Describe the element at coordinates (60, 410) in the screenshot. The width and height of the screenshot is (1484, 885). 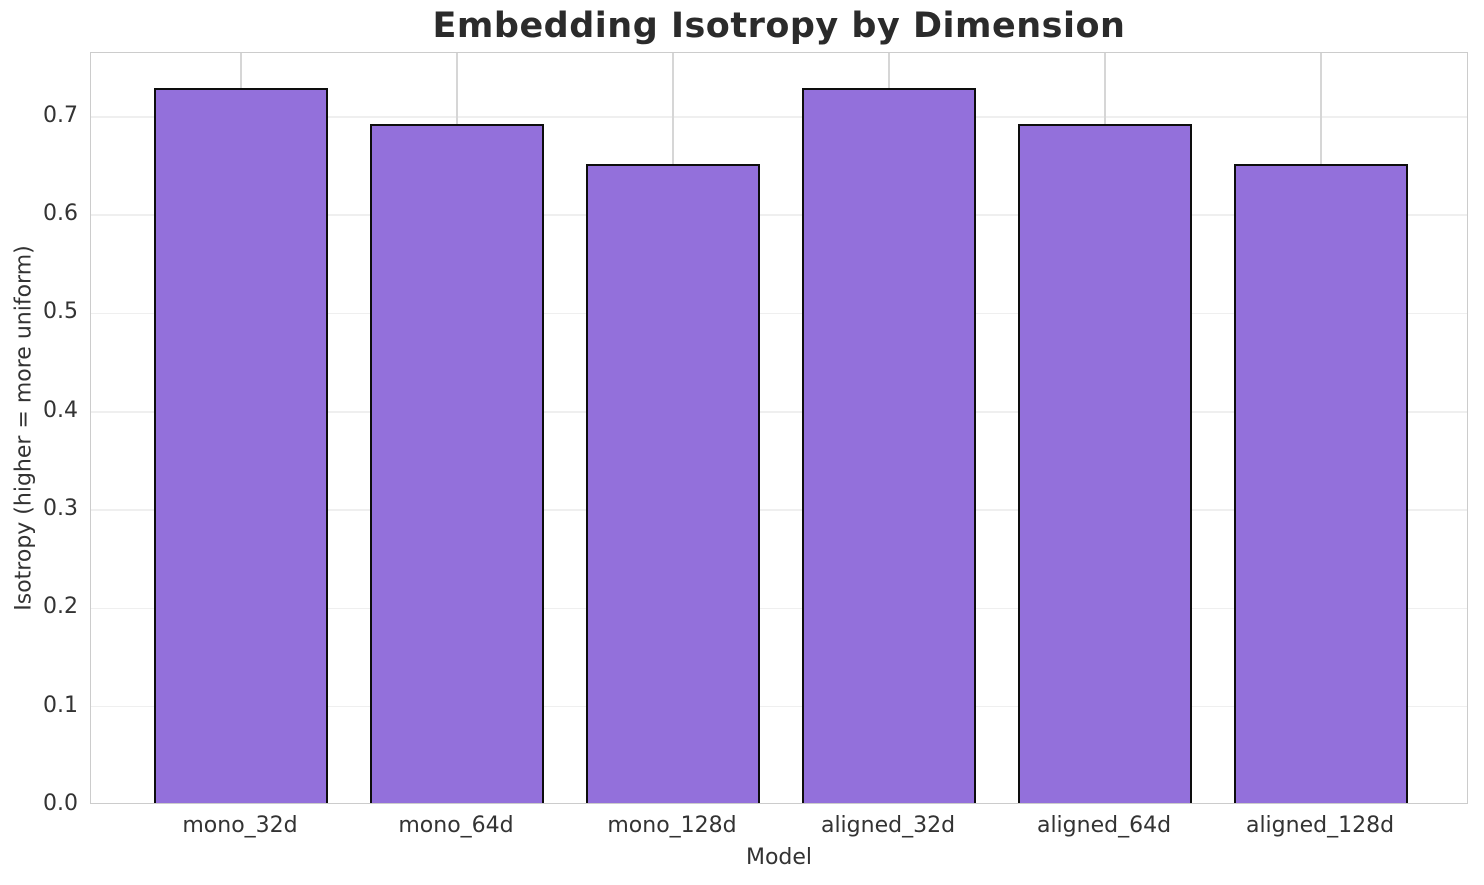
I see `y-tick-label: 0.4` at that location.